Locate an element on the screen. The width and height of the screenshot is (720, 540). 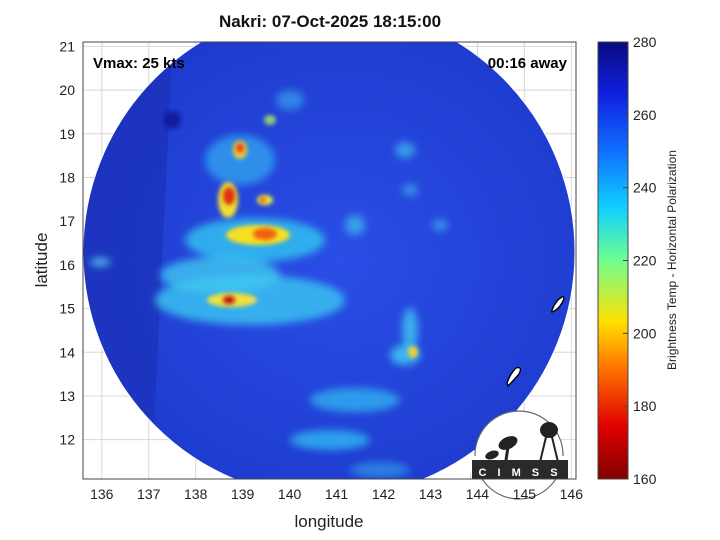
y-tick-14: 14 is located at coordinates (67, 352).